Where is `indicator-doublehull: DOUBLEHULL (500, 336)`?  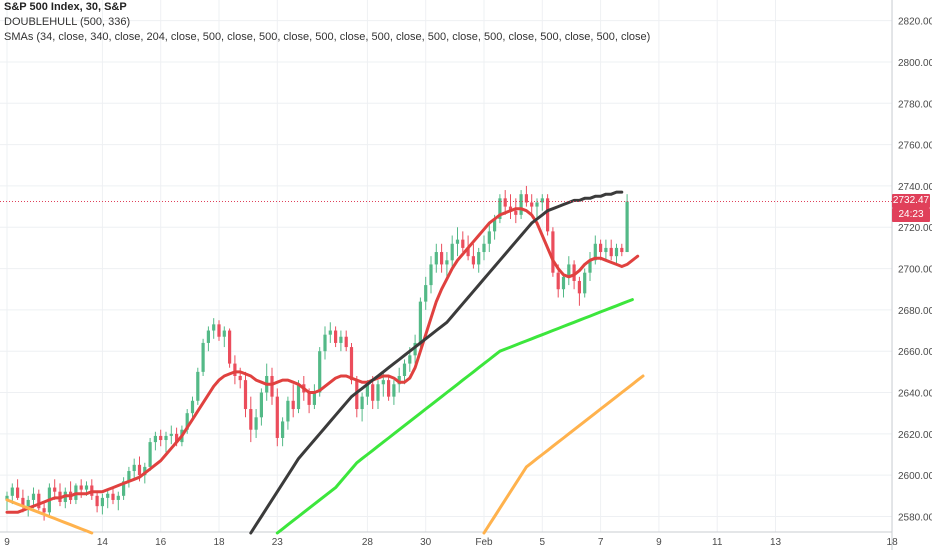
indicator-doublehull: DOUBLEHULL (500, 336) is located at coordinates (67, 22).